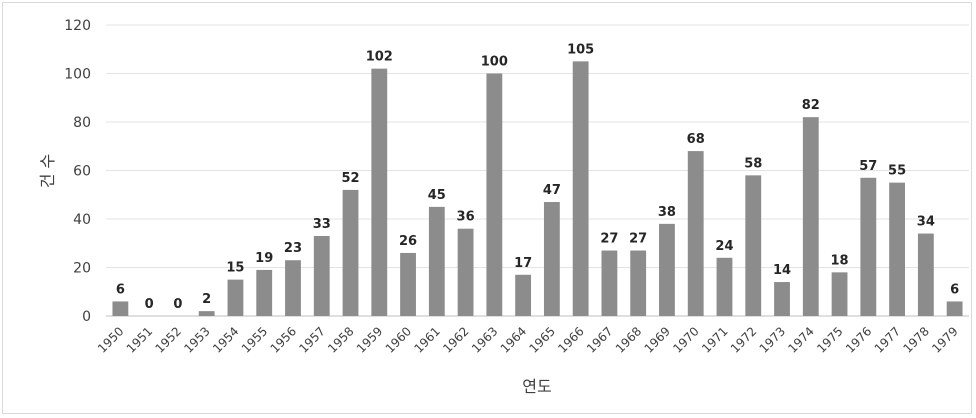  What do you see at coordinates (321, 275) in the screenshot?
I see `bar-1957` at bounding box center [321, 275].